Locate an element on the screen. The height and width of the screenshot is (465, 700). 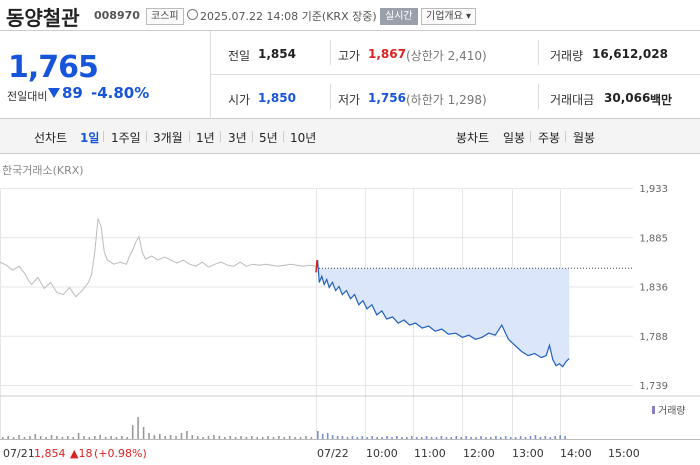
open-label: 시가 is located at coordinates (239, 100).